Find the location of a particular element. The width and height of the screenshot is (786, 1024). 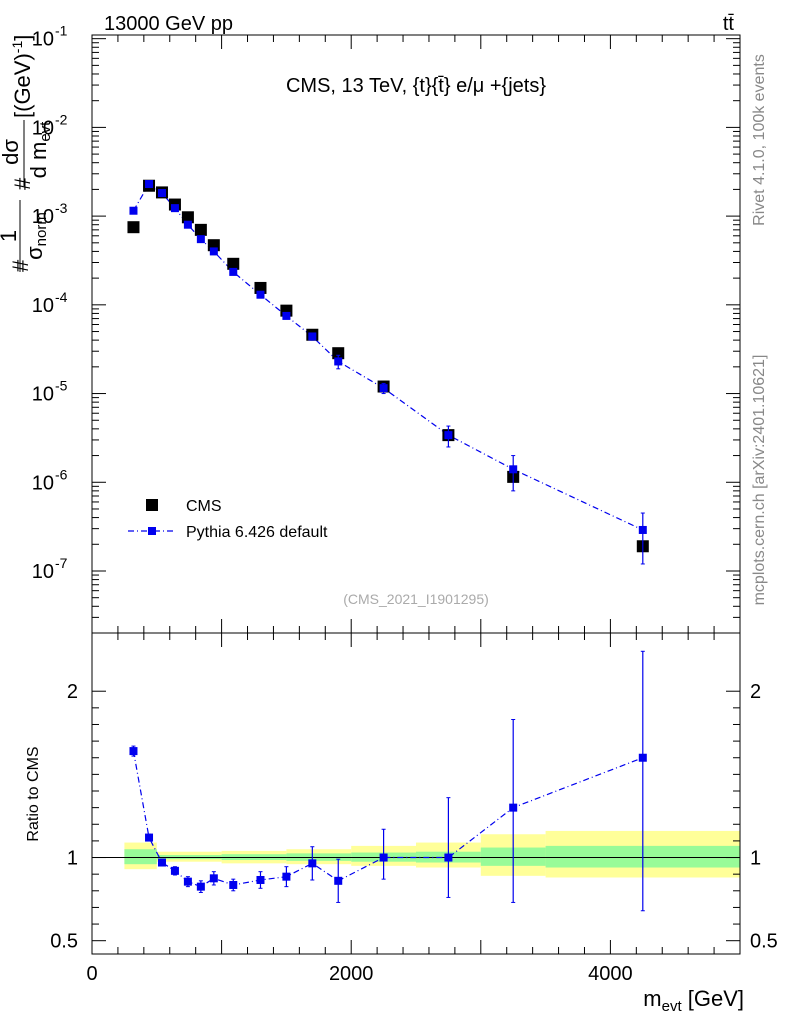

legend-pythia-label: Pythia 6.426 default is located at coordinates (257, 532).